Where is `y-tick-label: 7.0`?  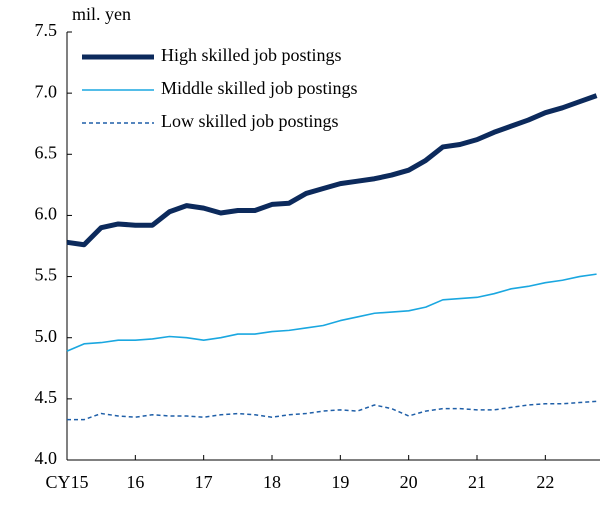 y-tick-label: 7.0 is located at coordinates (46, 91).